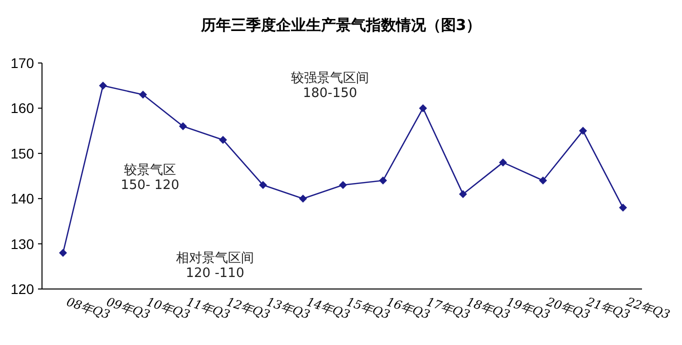 Image resolution: width=682 pixels, height=345 pixels. What do you see at coordinates (341, 25) in the screenshot?
I see `chart-title: 历年三季度企业生产景气指数情况（图3）` at bounding box center [341, 25].